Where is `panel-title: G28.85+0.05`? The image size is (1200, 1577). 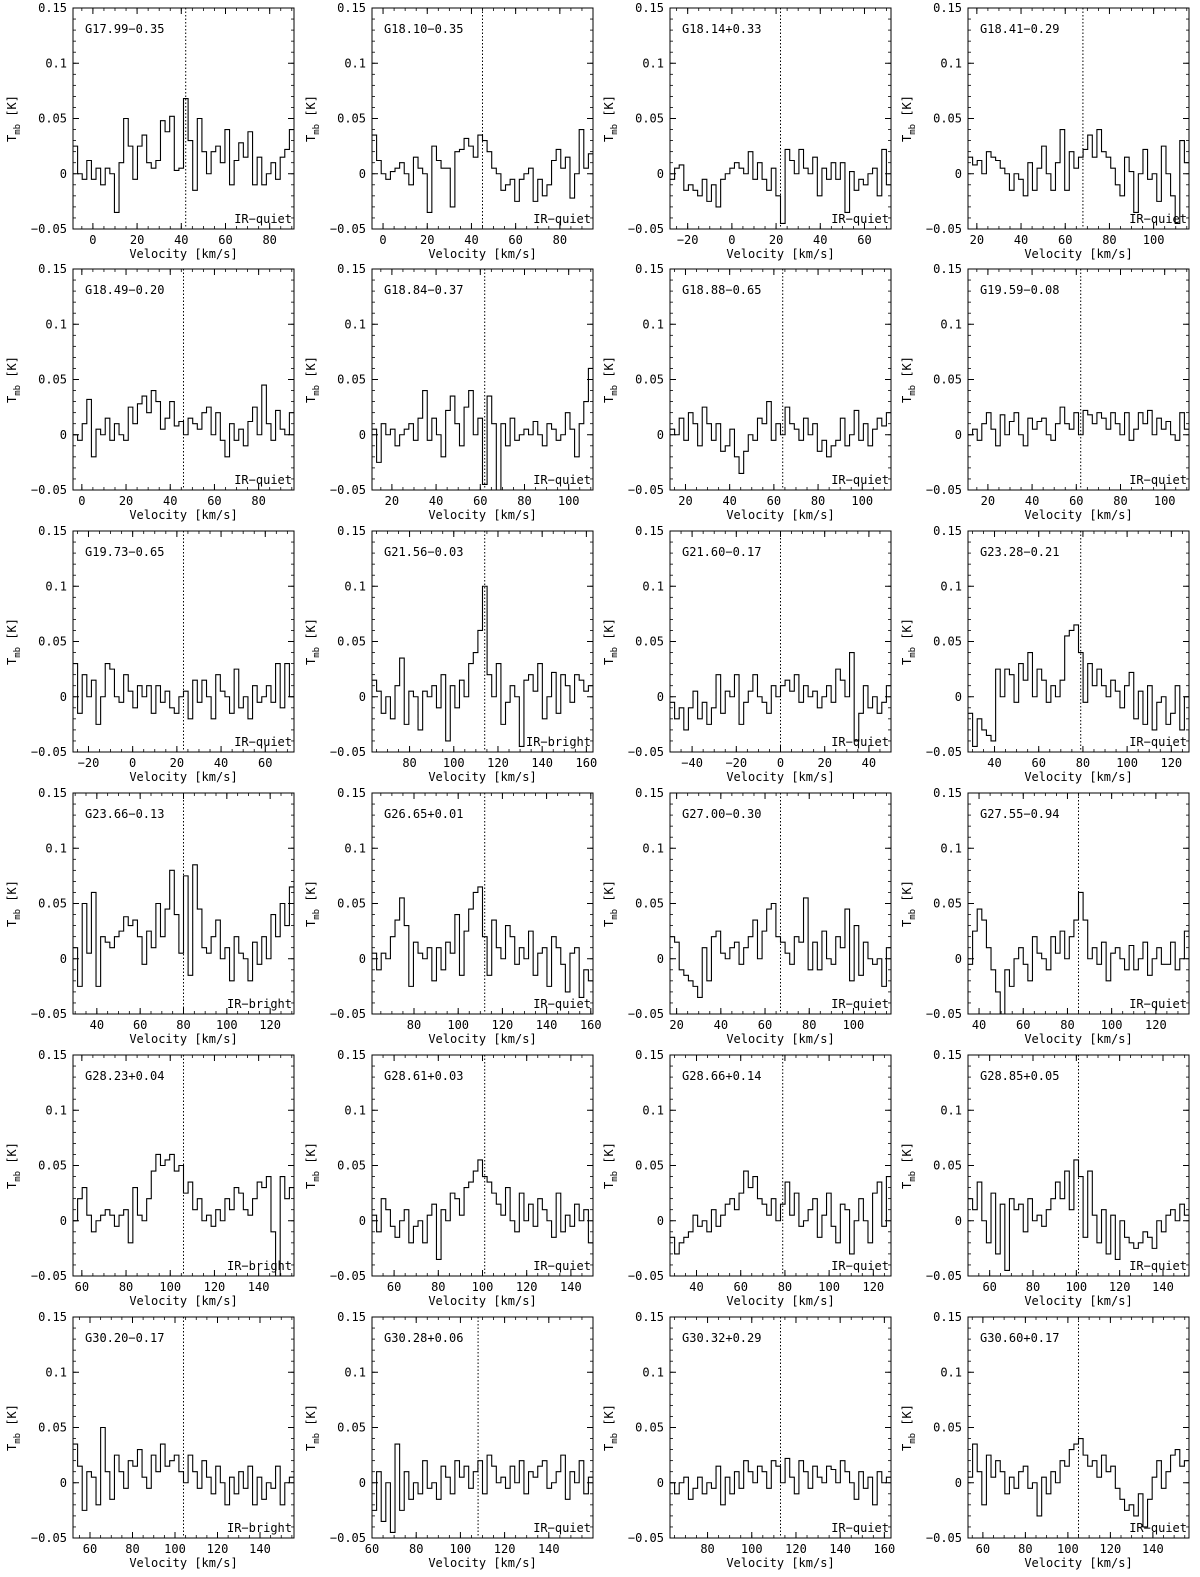 panel-title: G28.85+0.05 is located at coordinates (1019, 1076).